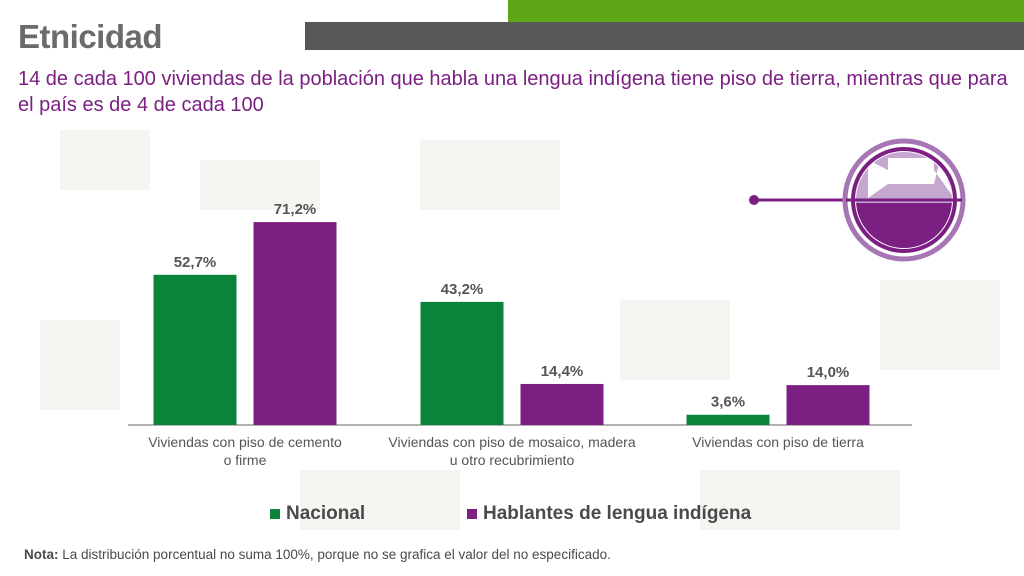 Image resolution: width=1024 pixels, height=576 pixels. I want to click on floor-icon, so click(857, 200).